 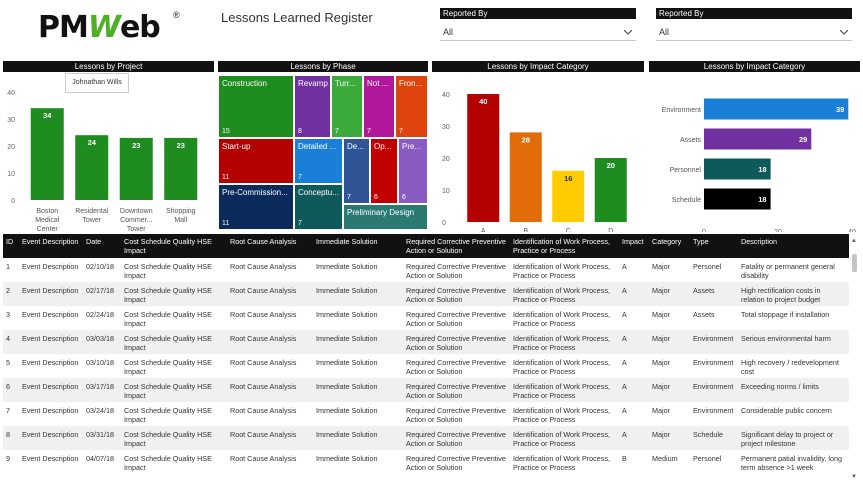 I want to click on treemap-cell: Preliminary Design, so click(x=385, y=217).